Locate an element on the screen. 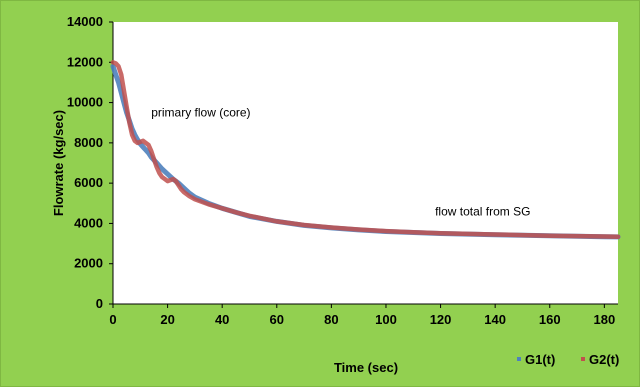 The height and width of the screenshot is (388, 640). x-tick-label: 0 is located at coordinates (112, 319).